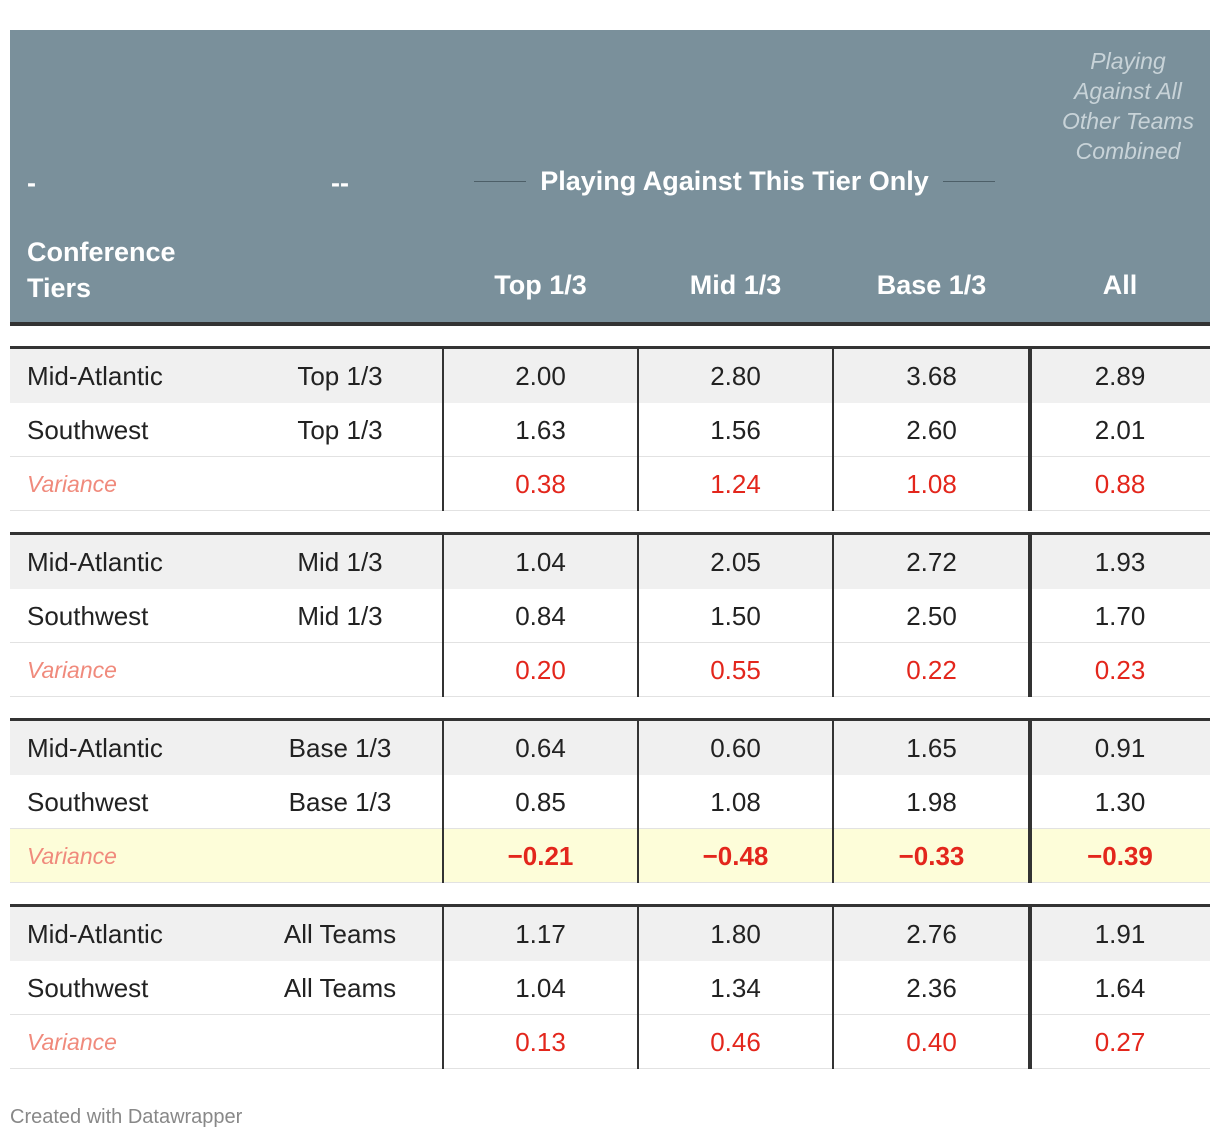 The width and height of the screenshot is (1220, 1144). I want to click on variance-value: 0.20, so click(540, 669).